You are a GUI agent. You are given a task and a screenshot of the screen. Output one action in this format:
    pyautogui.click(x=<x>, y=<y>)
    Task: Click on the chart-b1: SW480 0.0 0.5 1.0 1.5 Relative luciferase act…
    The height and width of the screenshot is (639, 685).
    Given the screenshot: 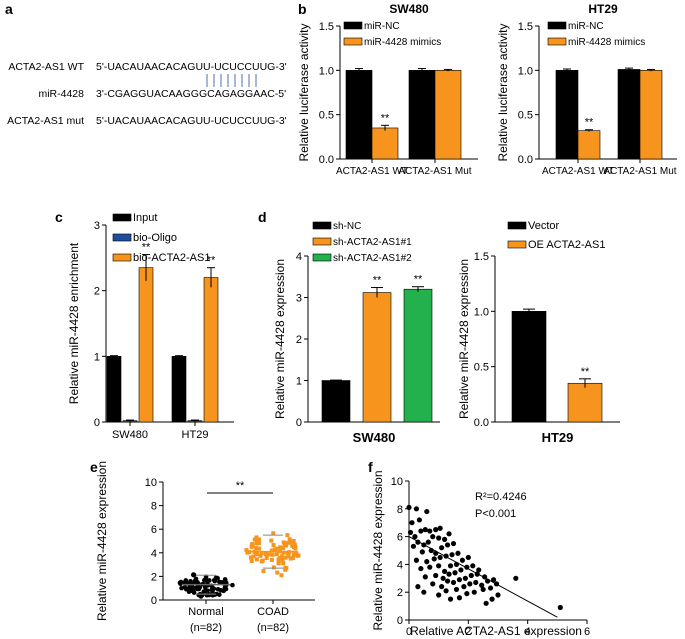 What is the action you would take?
    pyautogui.click(x=387, y=89)
    